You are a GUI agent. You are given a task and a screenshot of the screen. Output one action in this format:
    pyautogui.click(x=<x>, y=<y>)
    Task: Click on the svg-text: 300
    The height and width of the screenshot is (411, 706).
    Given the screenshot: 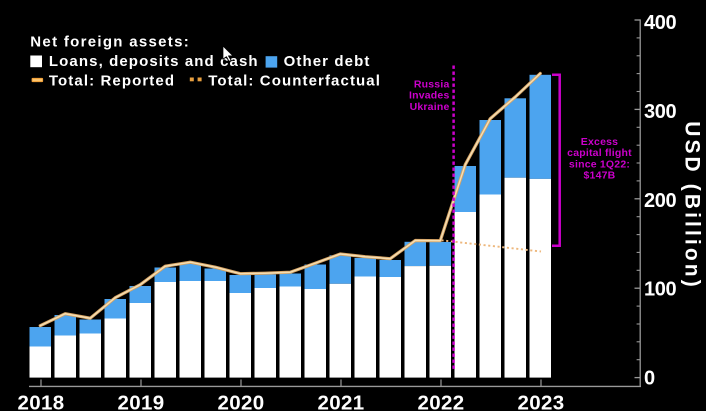 What is the action you would take?
    pyautogui.click(x=660, y=112)
    